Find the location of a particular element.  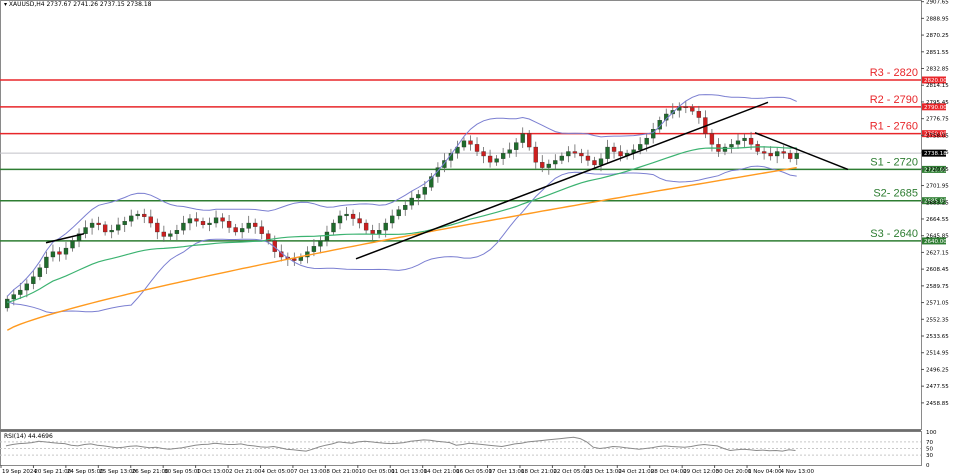

x-axis-tick: 26 Sep 21:00 is located at coordinates (150, 472).